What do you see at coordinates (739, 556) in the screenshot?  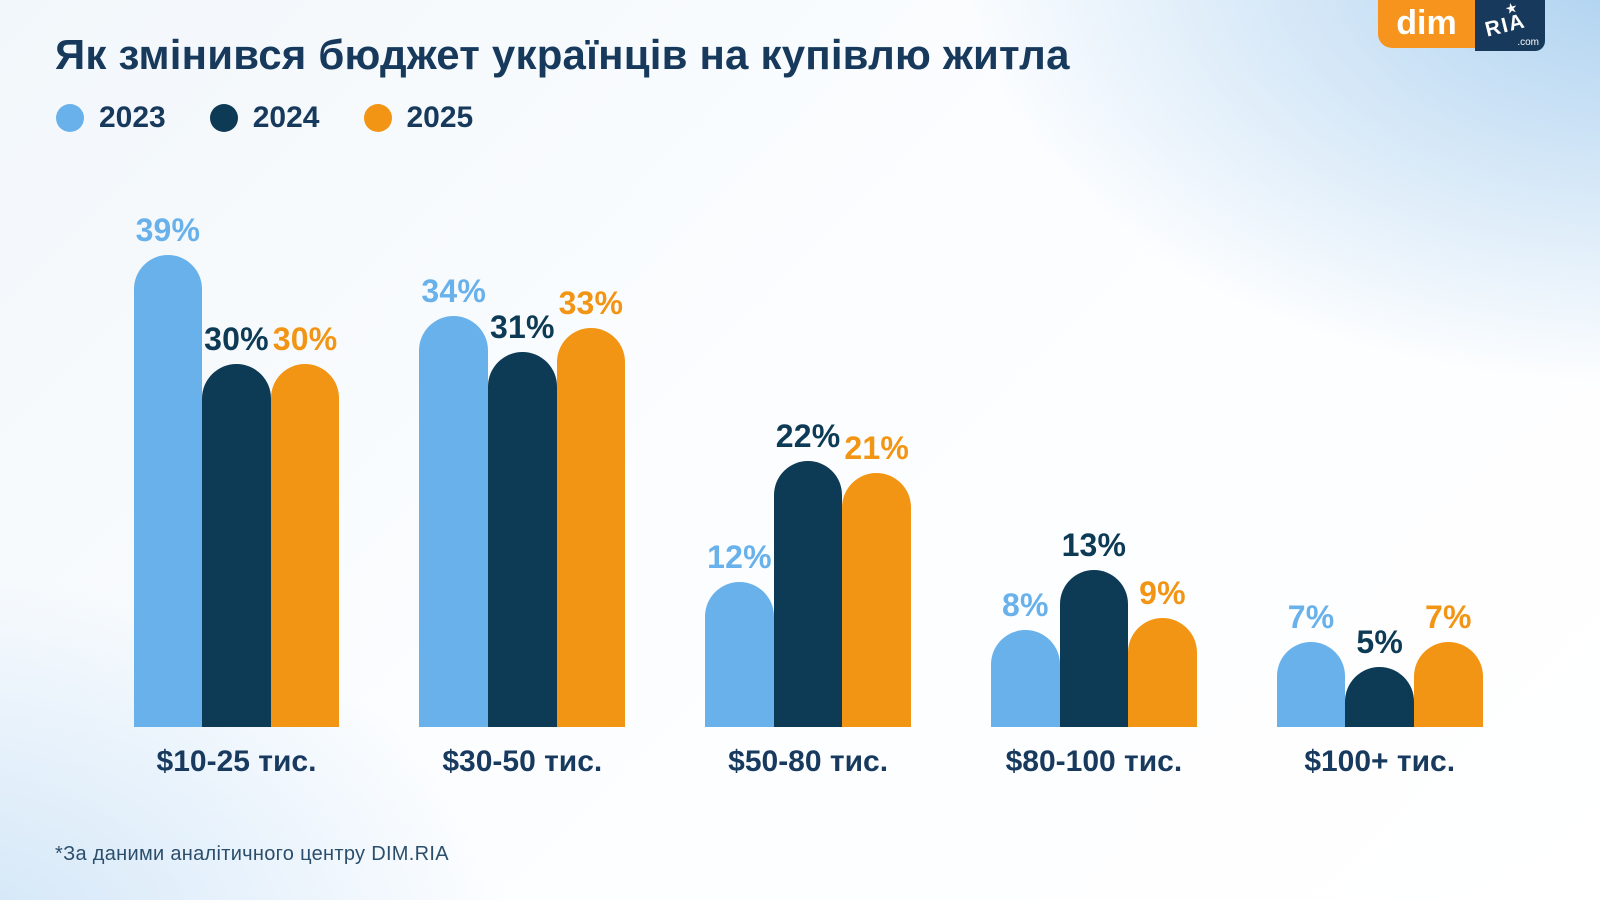 I see `bar-value-2023-group3: 12%` at bounding box center [739, 556].